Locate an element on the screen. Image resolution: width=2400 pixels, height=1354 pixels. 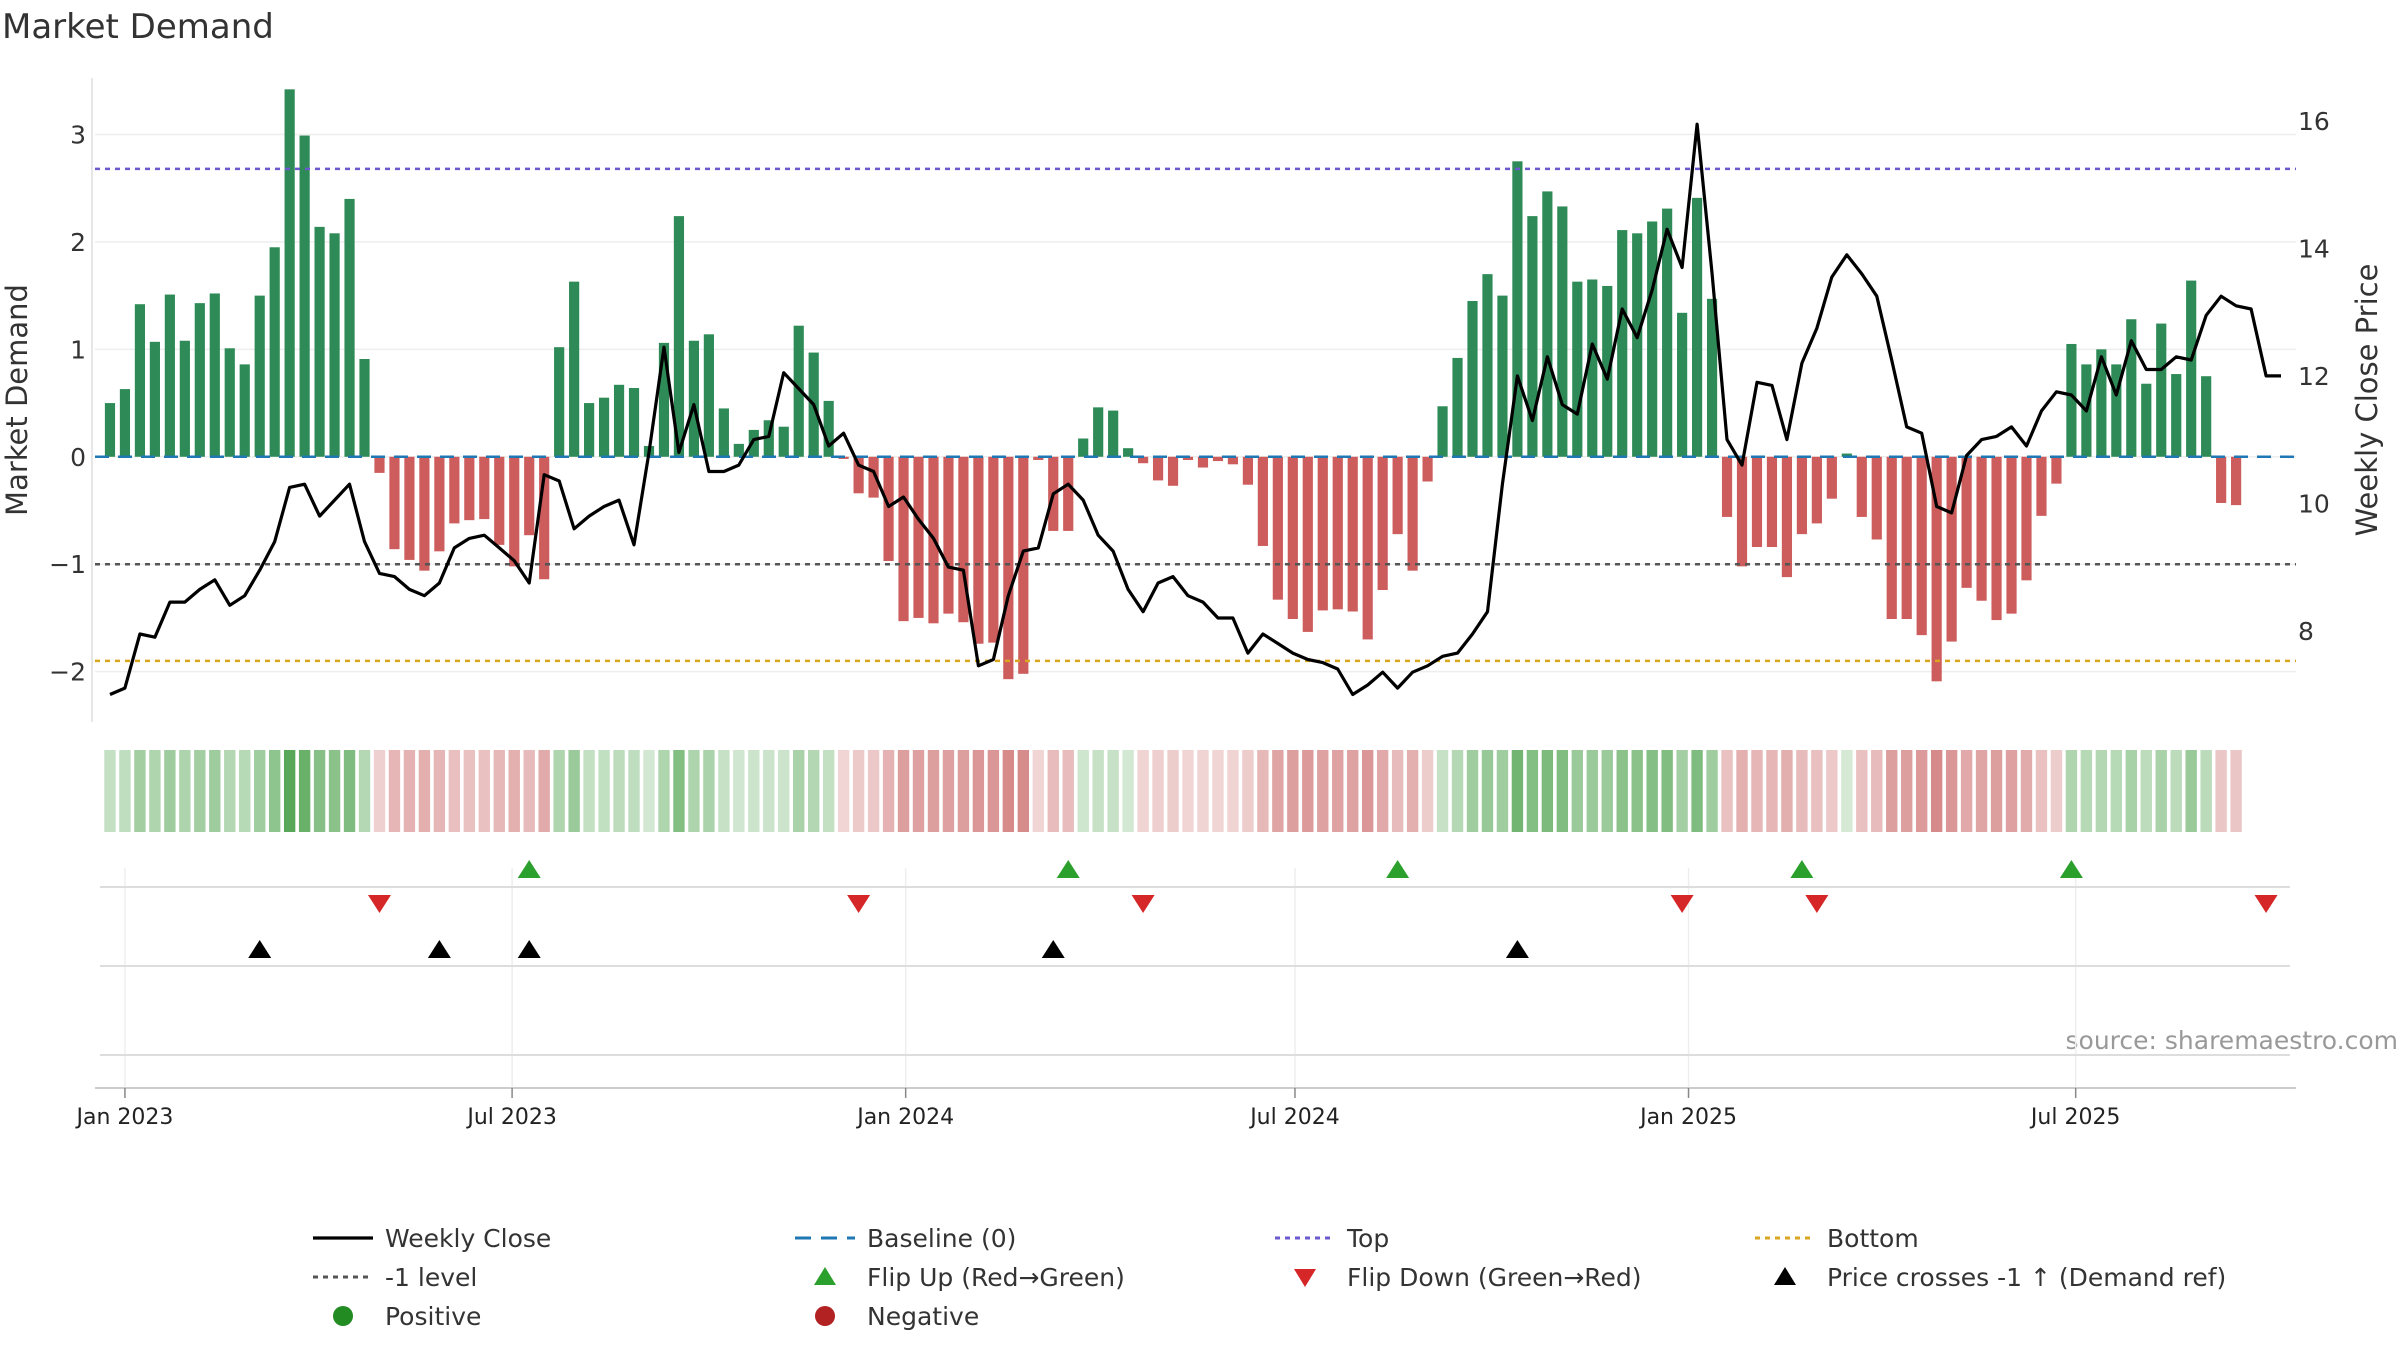
legend-label: Negative is located at coordinates (923, 1316).